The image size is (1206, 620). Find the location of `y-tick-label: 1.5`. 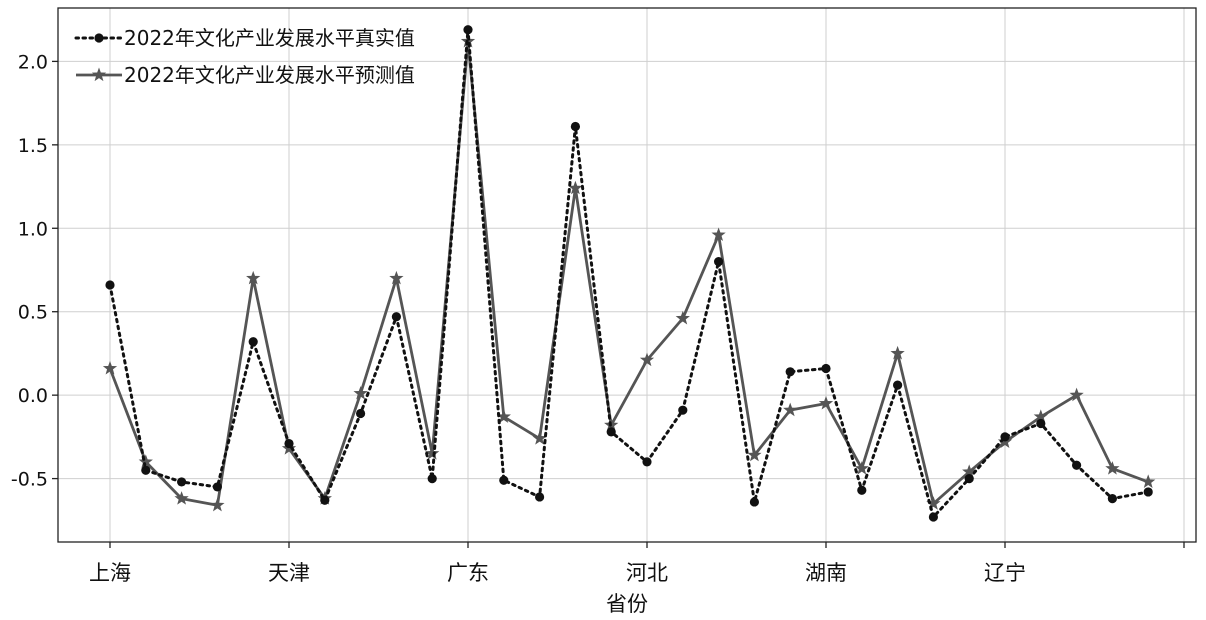

y-tick-label: 1.5 is located at coordinates (33, 146).